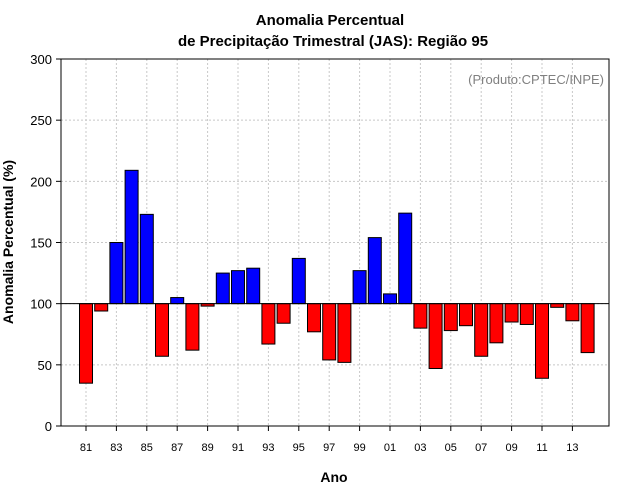 Image resolution: width=640 pixels, height=500 pixels. Describe the element at coordinates (511, 448) in the screenshot. I see `x-tick-label: 09` at that location.